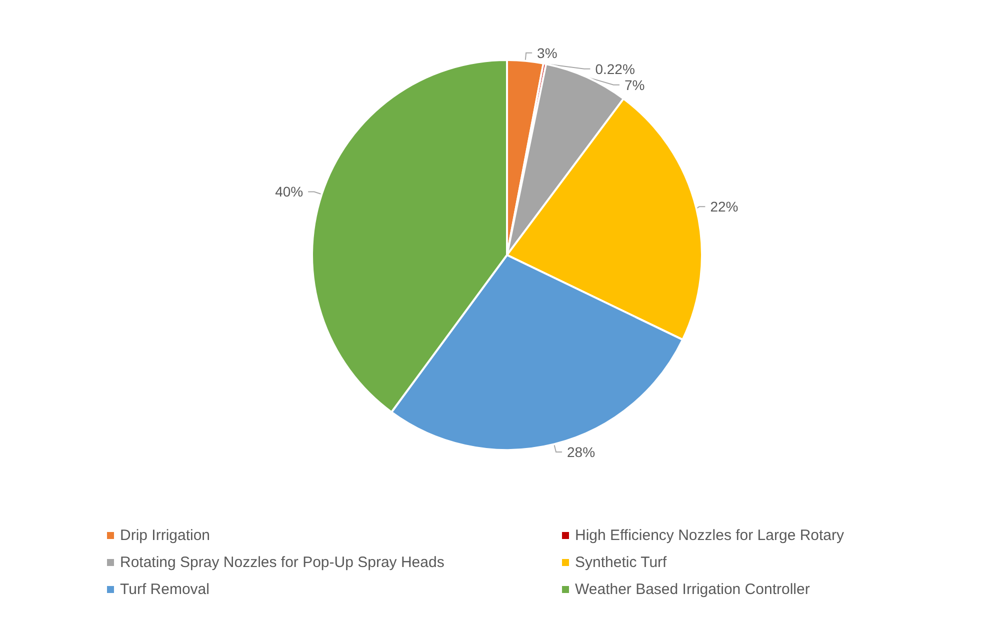  Describe the element at coordinates (692, 589) in the screenshot. I see `legend-label: Weather Based Irrigation Controller` at that location.